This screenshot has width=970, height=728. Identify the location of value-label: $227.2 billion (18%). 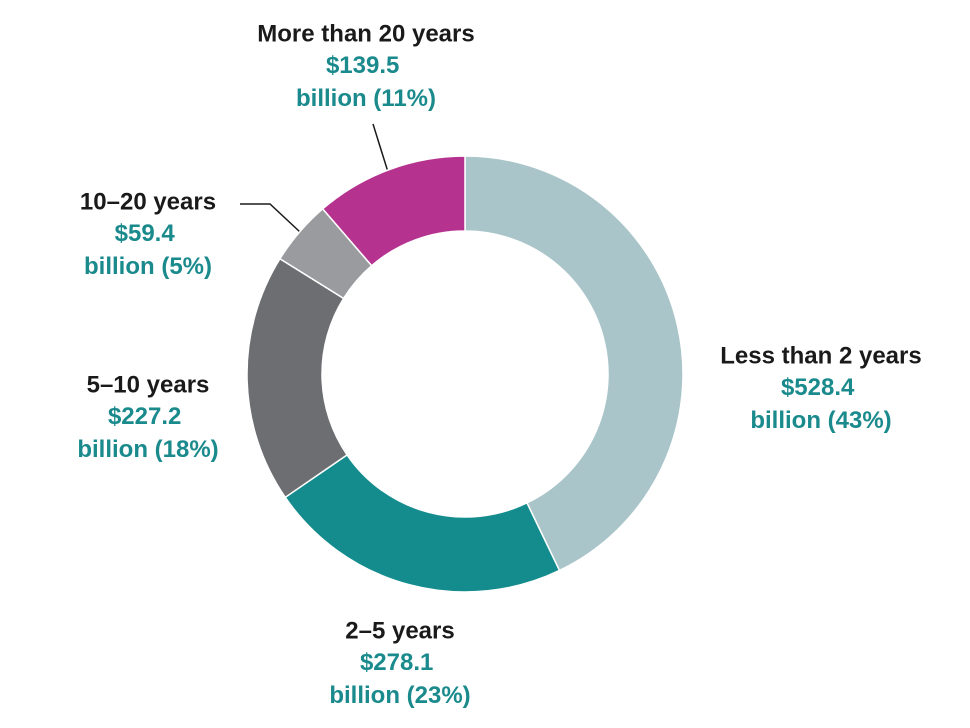
(147, 433).